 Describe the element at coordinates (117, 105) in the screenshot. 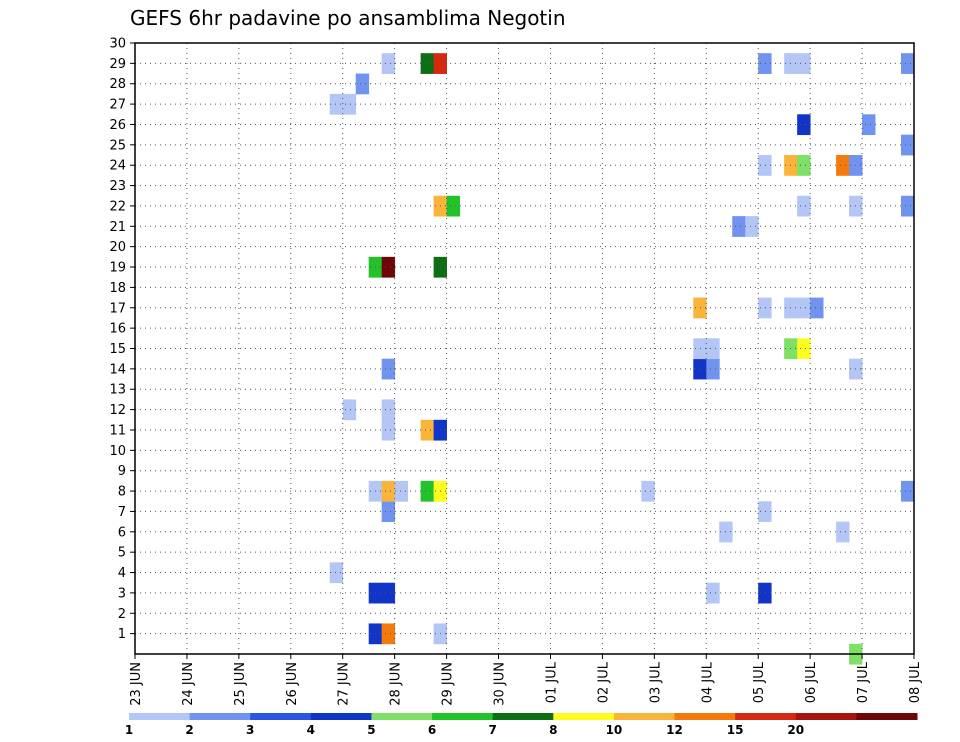

I see `y-tick-label: 27` at that location.